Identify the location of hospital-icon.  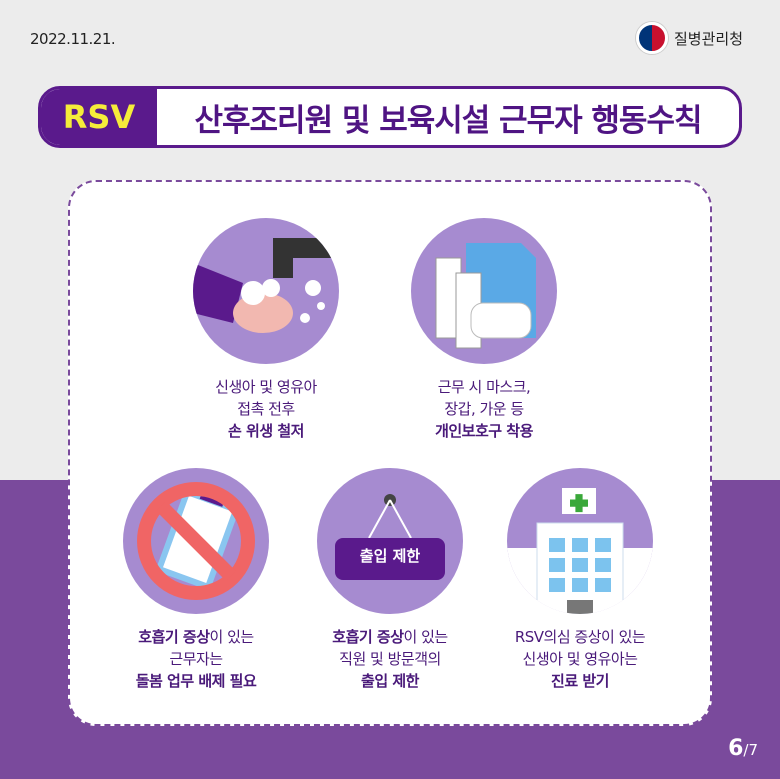
(580, 541).